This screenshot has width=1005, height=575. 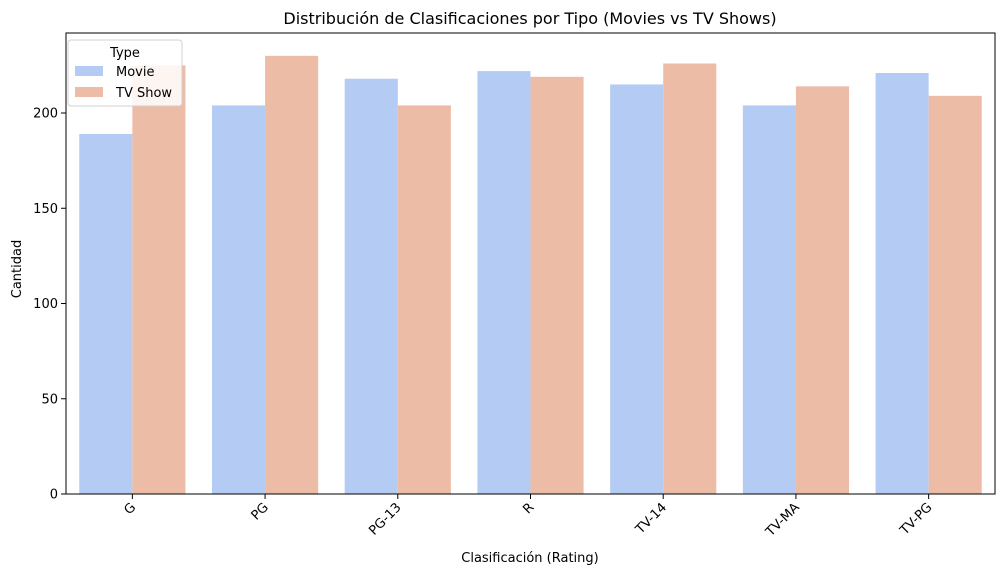 What do you see at coordinates (135, 72) in the screenshot?
I see `legend-label-movie: Movie` at bounding box center [135, 72].